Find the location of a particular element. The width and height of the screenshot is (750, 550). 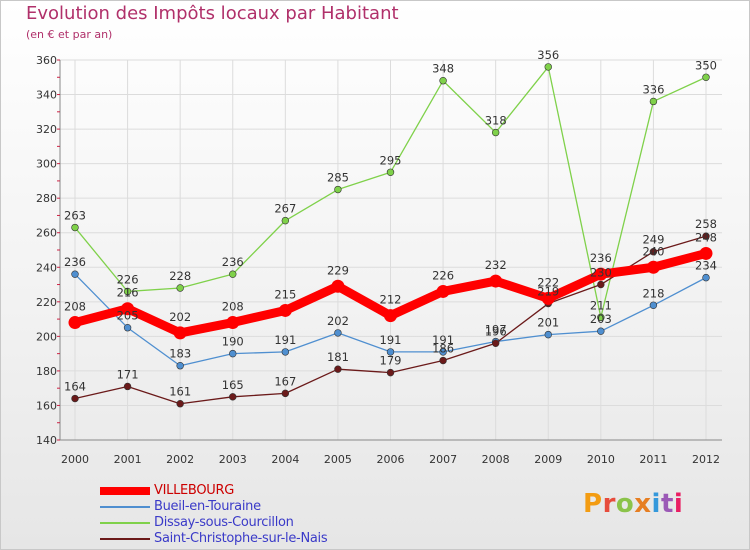

data-label: 230 is located at coordinates (601, 273).